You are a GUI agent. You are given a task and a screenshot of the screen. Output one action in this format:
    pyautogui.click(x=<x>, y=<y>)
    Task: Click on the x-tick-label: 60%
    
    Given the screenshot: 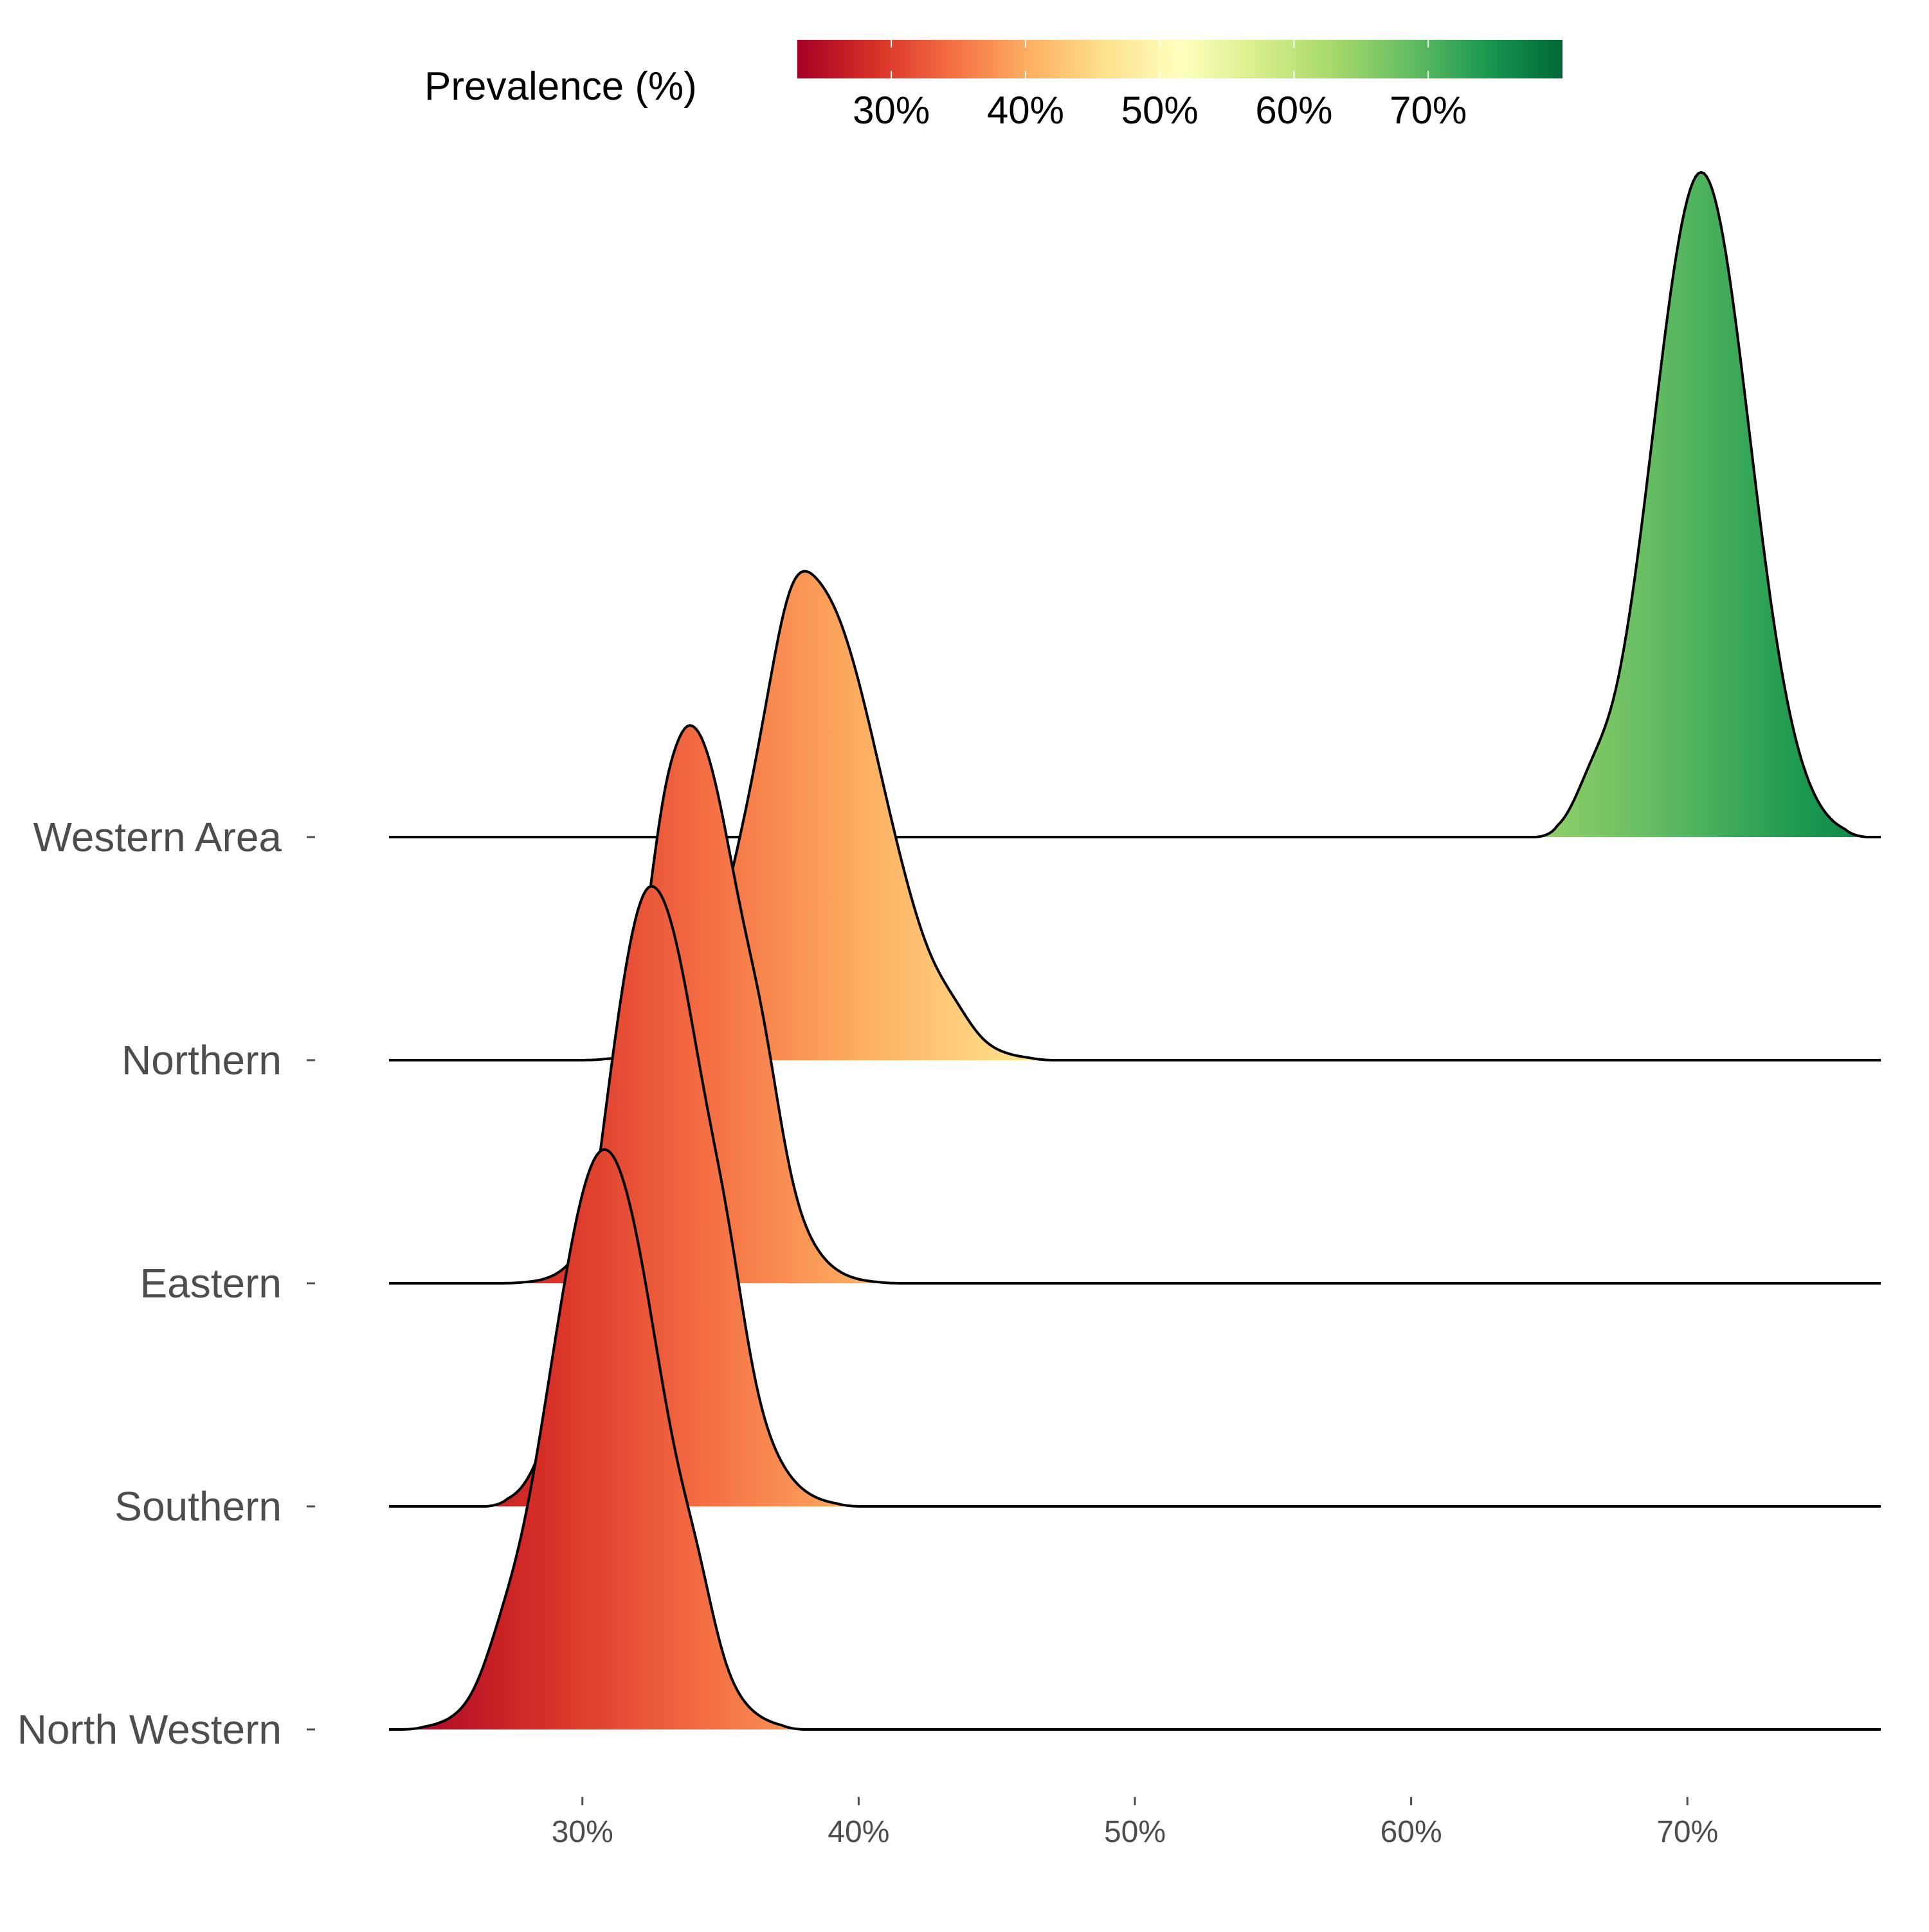 What is the action you would take?
    pyautogui.click(x=1411, y=1832)
    